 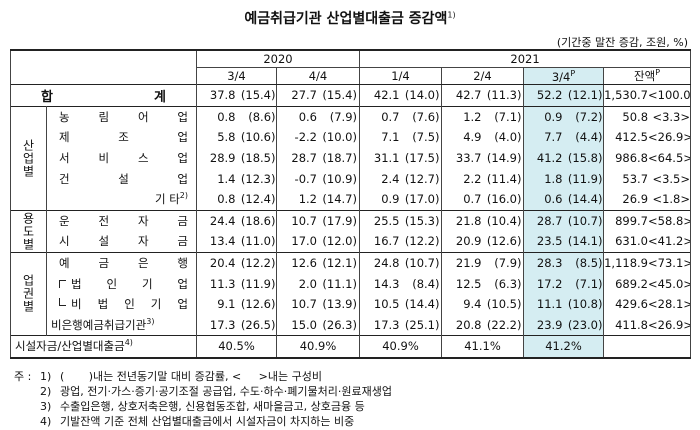 I want to click on label-text: 서 비 스 업, so click(x=123, y=158).